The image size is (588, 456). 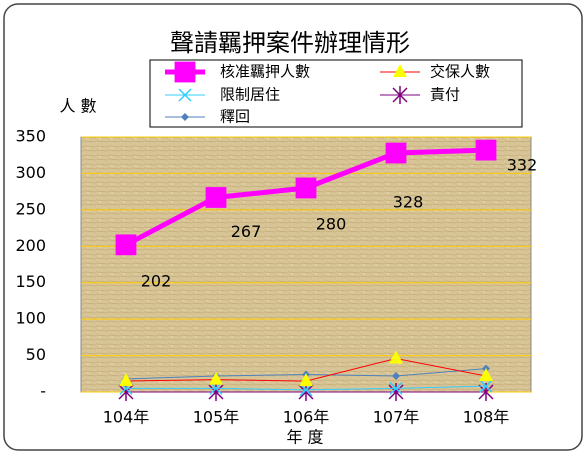 I want to click on legend-label: 責付, so click(x=445, y=95).